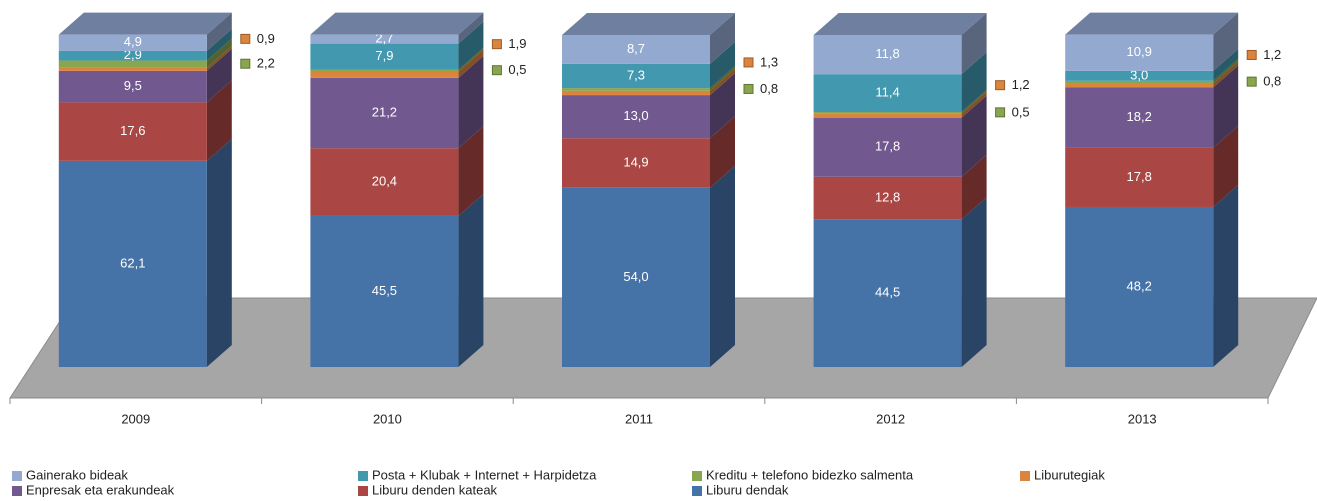 This screenshot has width=1317, height=501. What do you see at coordinates (639, 418) in the screenshot?
I see `x-tick-label: 2011` at bounding box center [639, 418].